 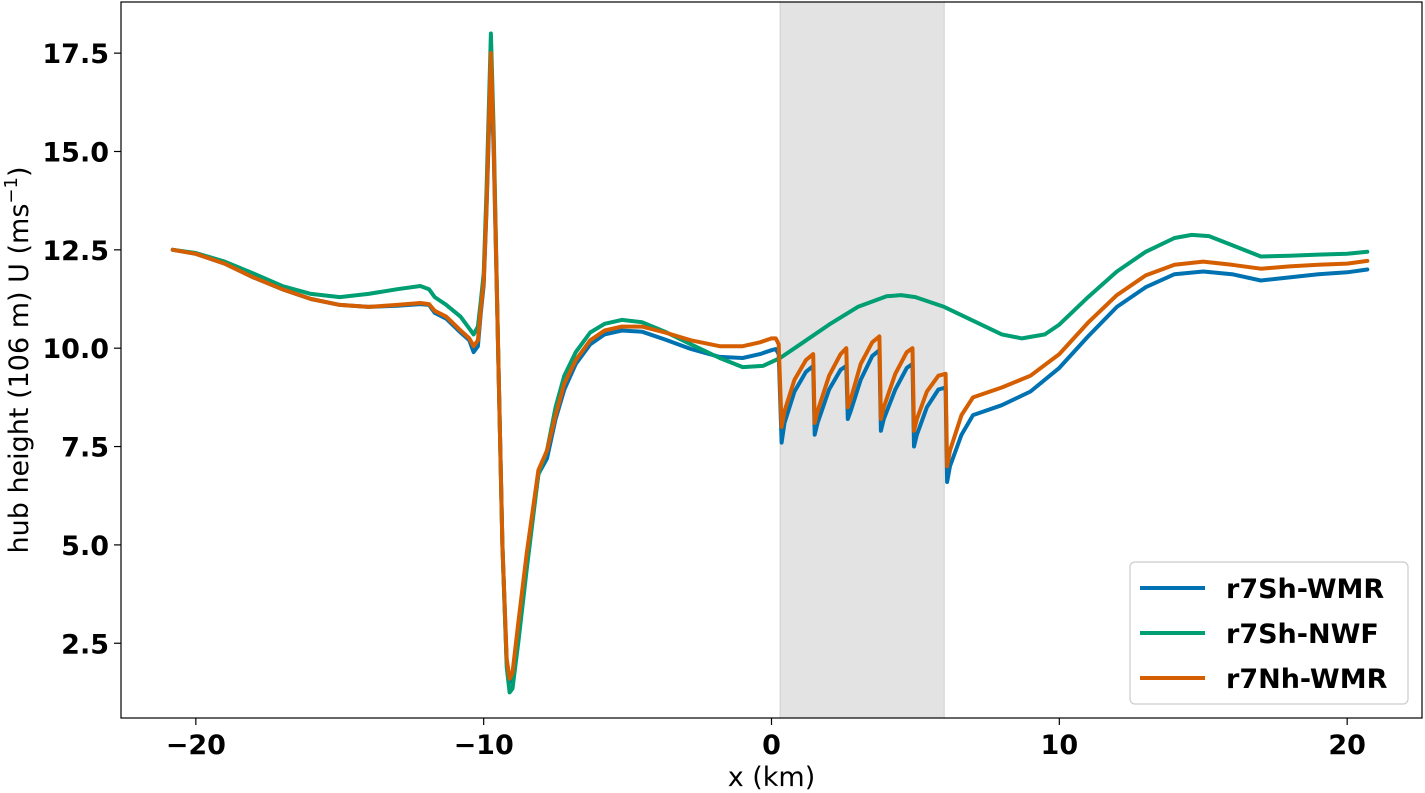 I want to click on y-axis-label: hub height (106 m) U (ms−1), so click(x=18, y=360).